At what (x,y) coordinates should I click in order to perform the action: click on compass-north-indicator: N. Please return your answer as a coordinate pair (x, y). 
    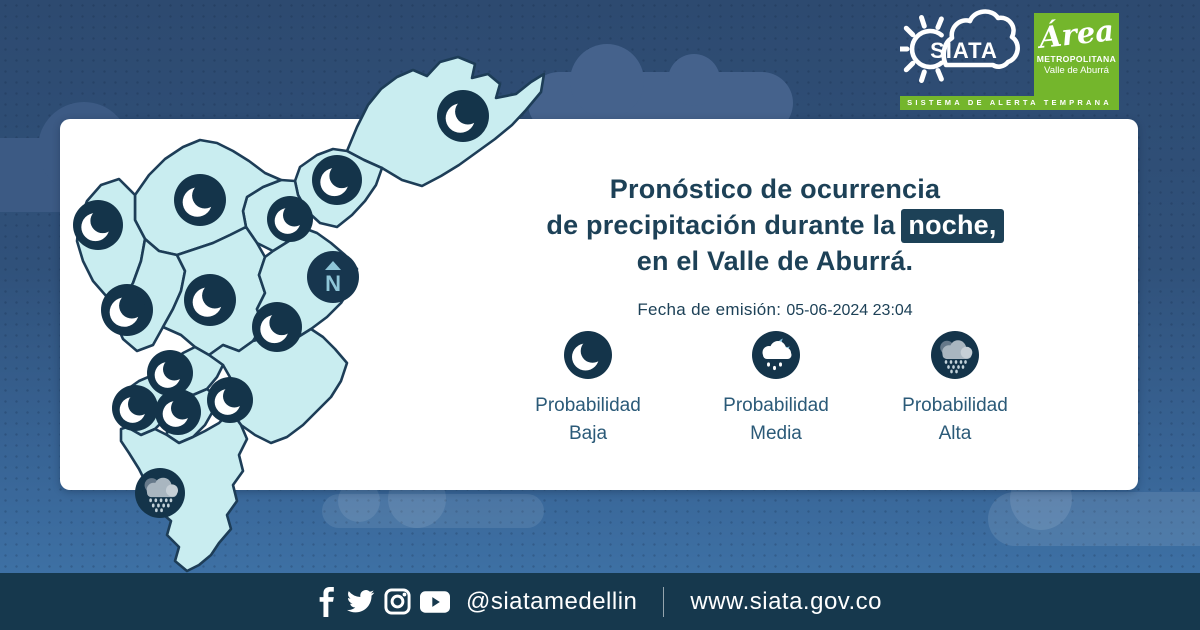
    Looking at the image, I should click on (333, 277).